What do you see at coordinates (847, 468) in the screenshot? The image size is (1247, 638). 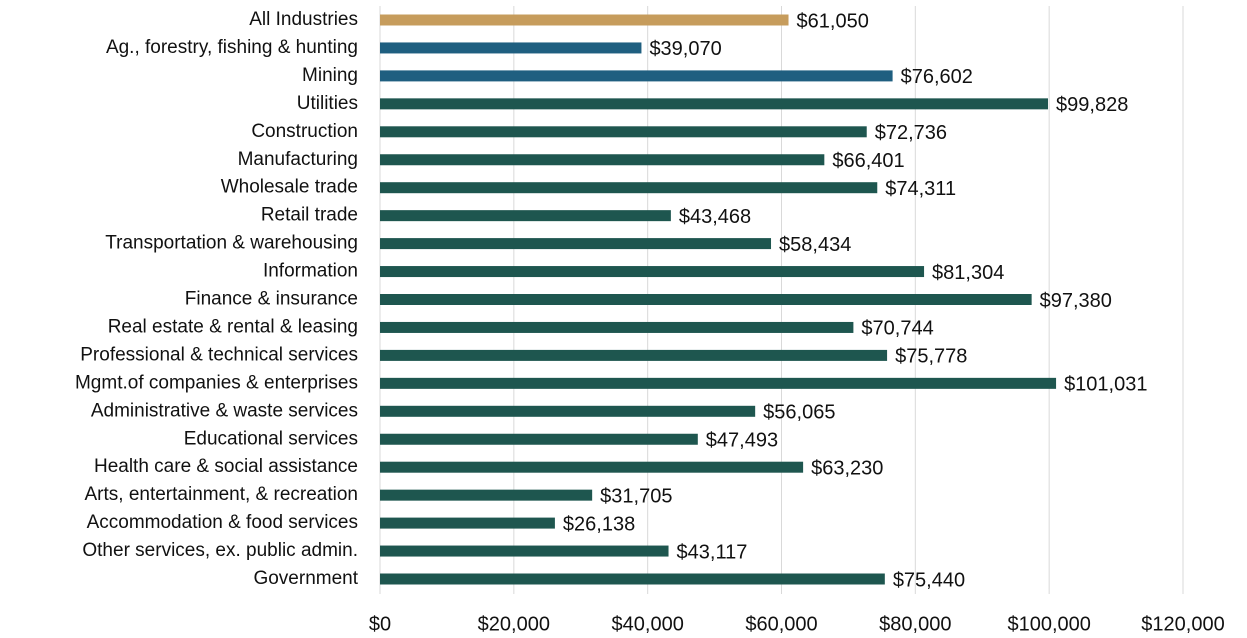 I see `value-label: $63,230` at bounding box center [847, 468].